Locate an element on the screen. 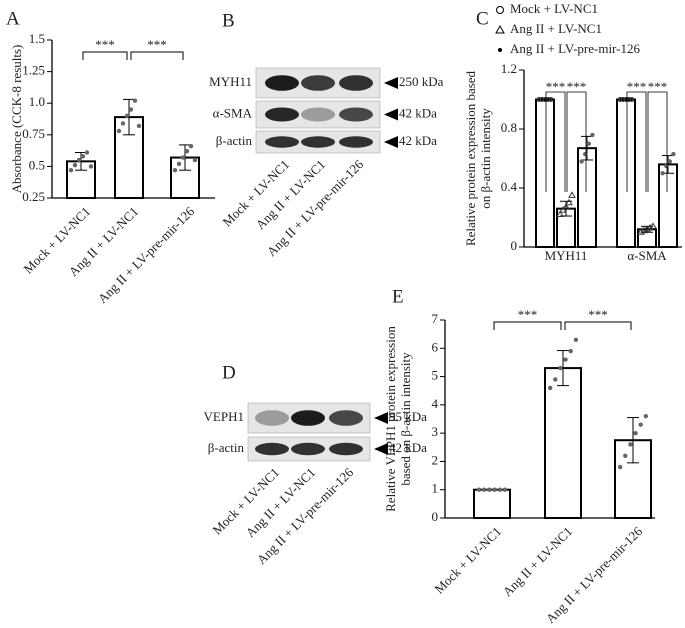 The width and height of the screenshot is (685, 628). x-tick-label: α-SMA is located at coordinates (647, 255).